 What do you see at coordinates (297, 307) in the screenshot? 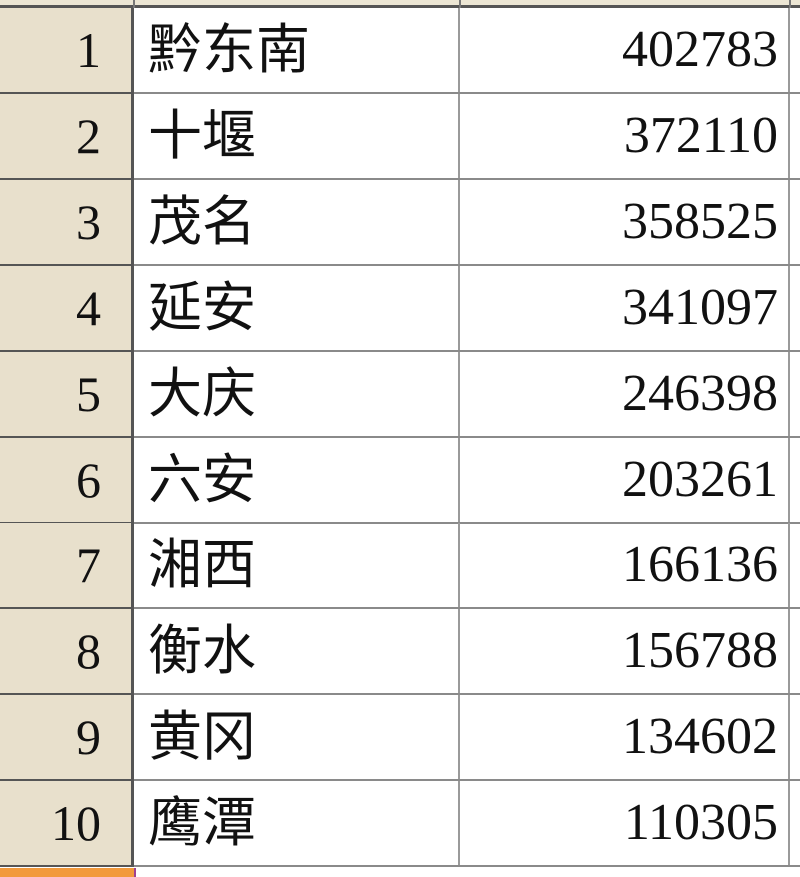
I see `city-cell: 延安` at bounding box center [297, 307].